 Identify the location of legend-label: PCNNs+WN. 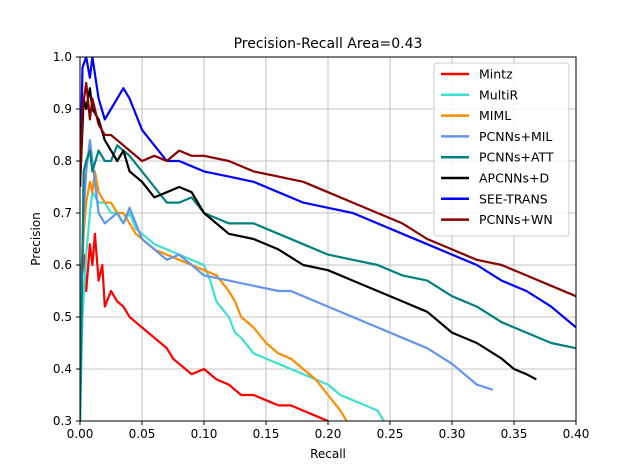
(516, 219).